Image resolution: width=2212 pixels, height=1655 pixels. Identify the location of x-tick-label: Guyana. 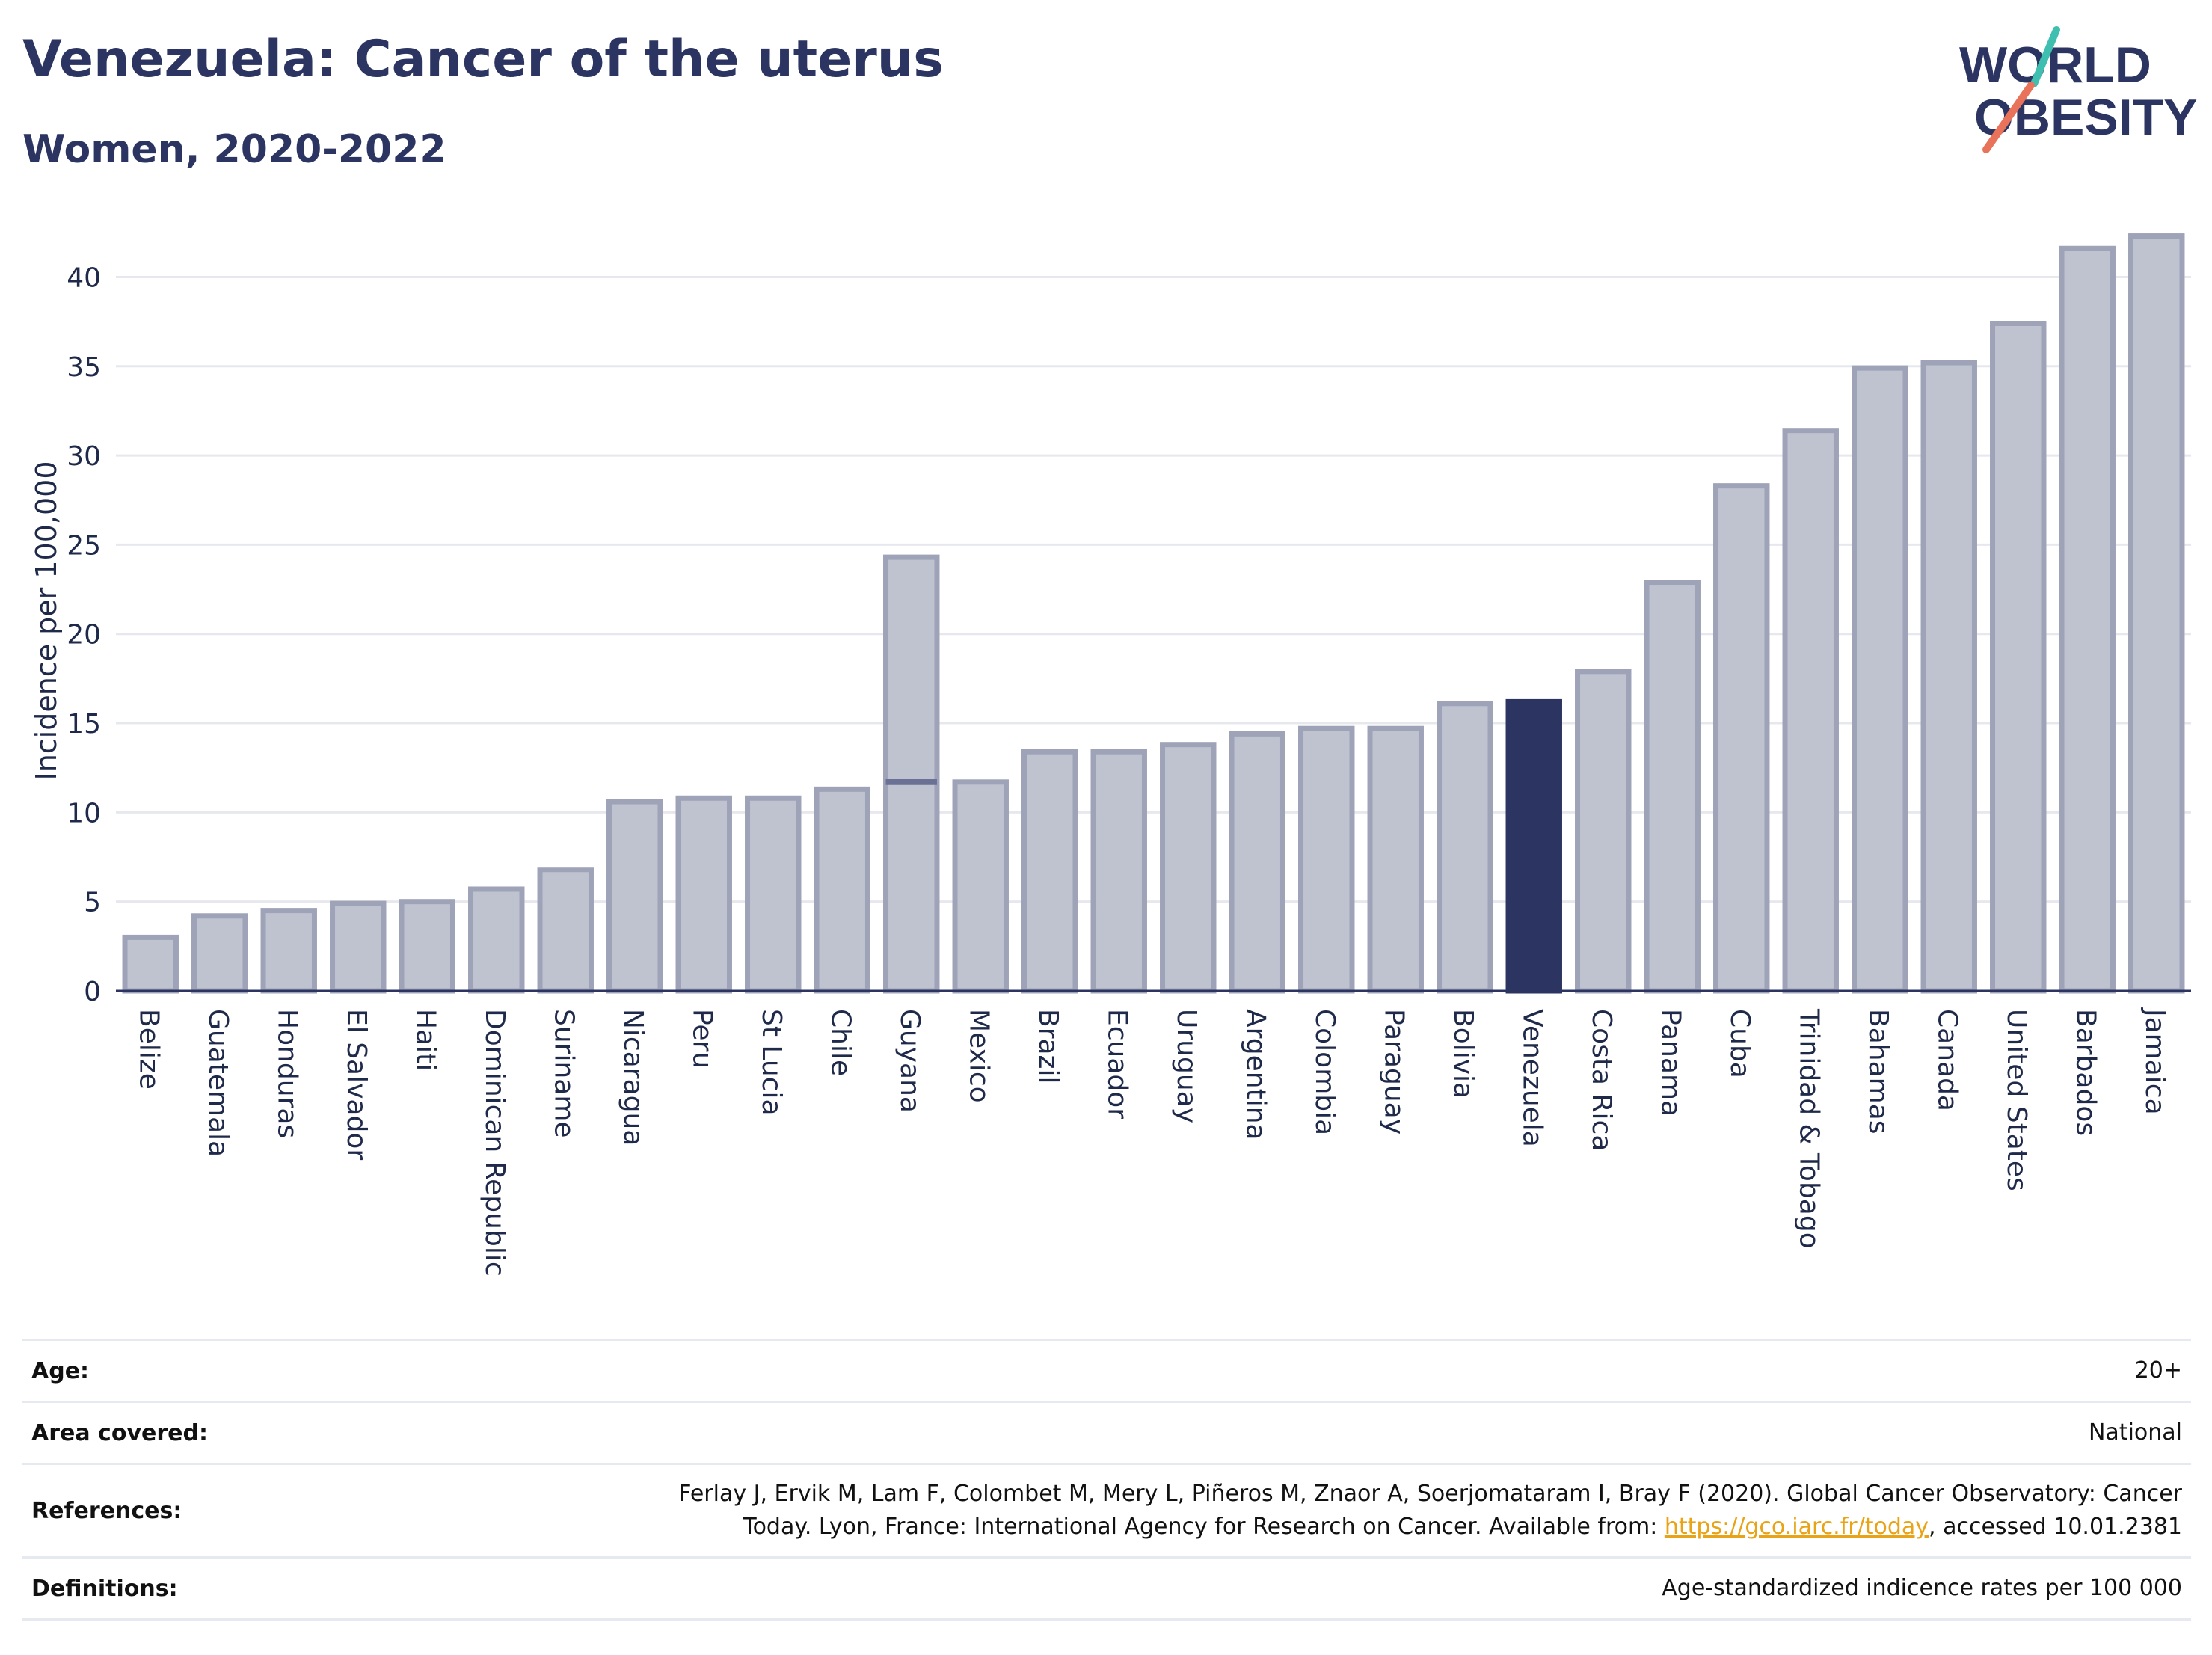
(909, 1061).